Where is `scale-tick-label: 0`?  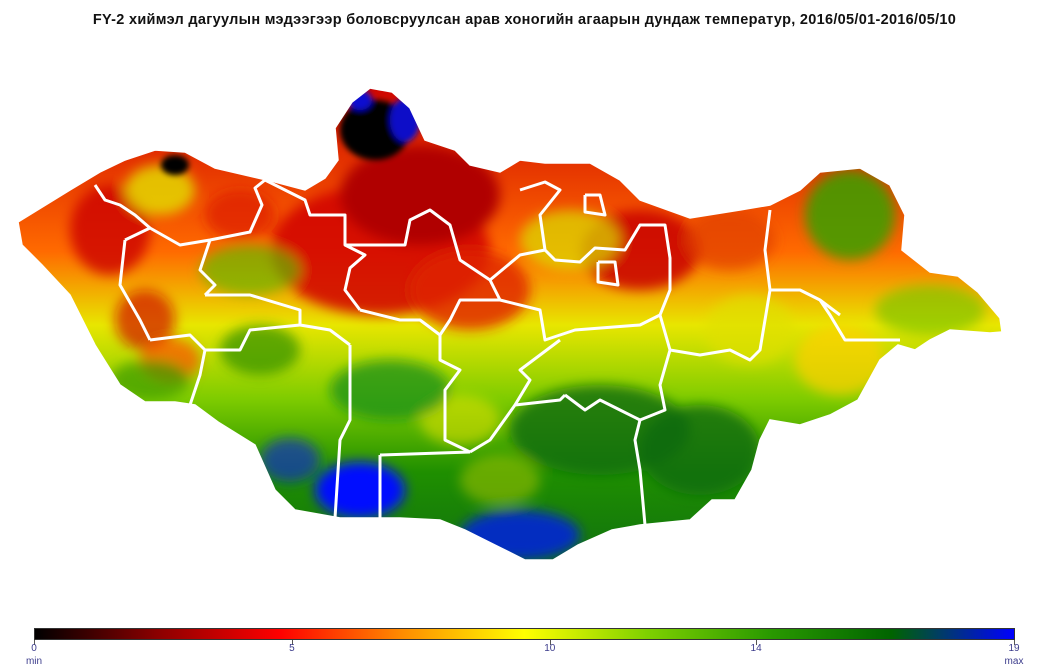
scale-tick-label: 0 is located at coordinates (34, 648).